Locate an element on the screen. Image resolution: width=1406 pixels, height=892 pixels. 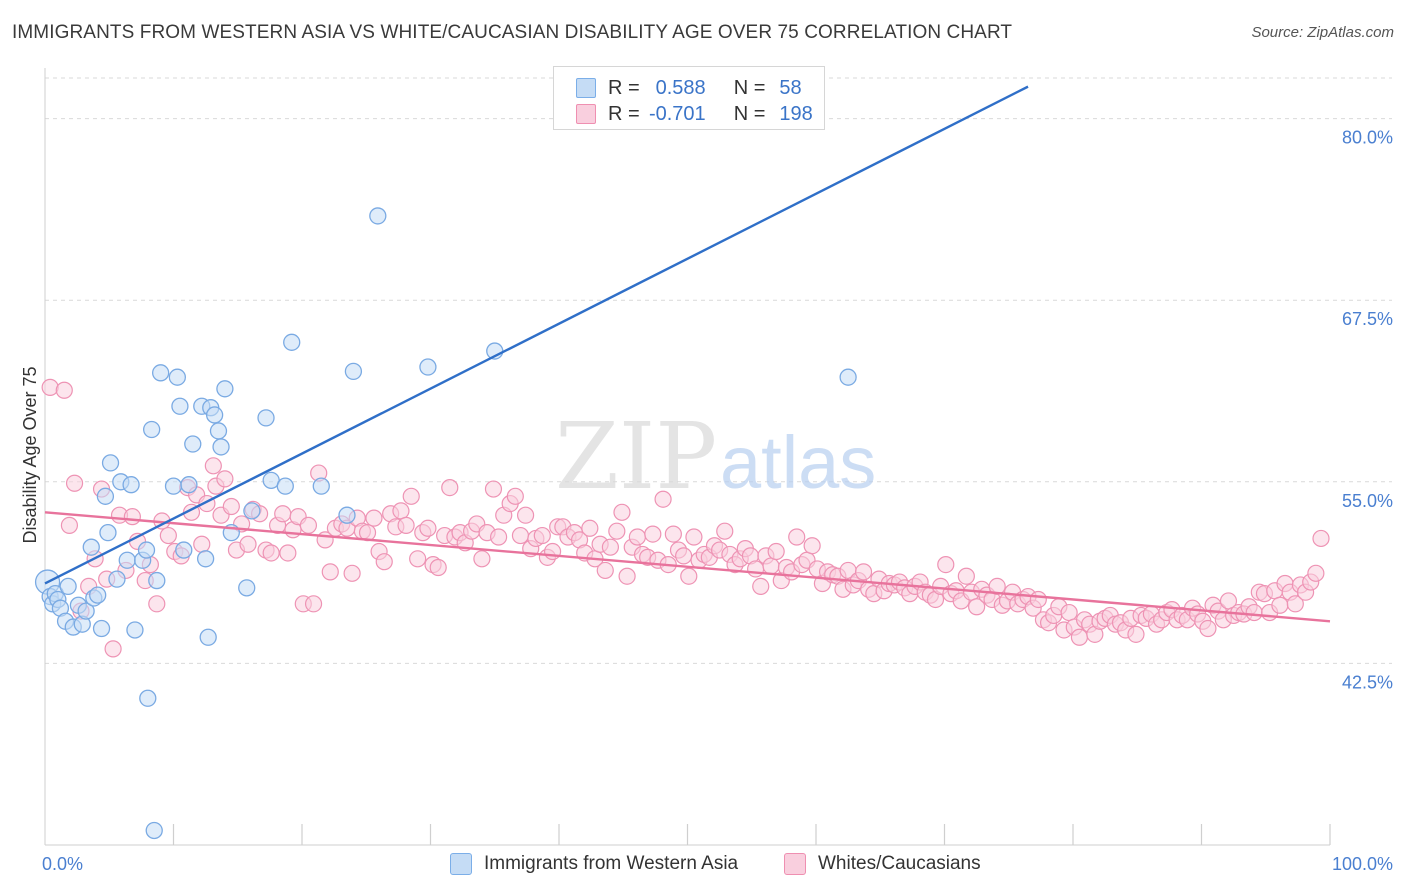
bottom-legend-label: Whites/Caucasians is located at coordinates (899, 863).